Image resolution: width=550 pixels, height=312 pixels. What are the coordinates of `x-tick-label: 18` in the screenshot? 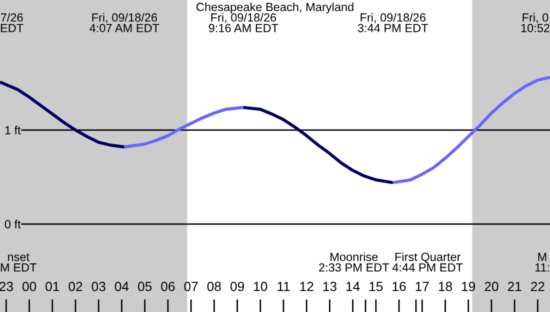 It's located at (445, 287).